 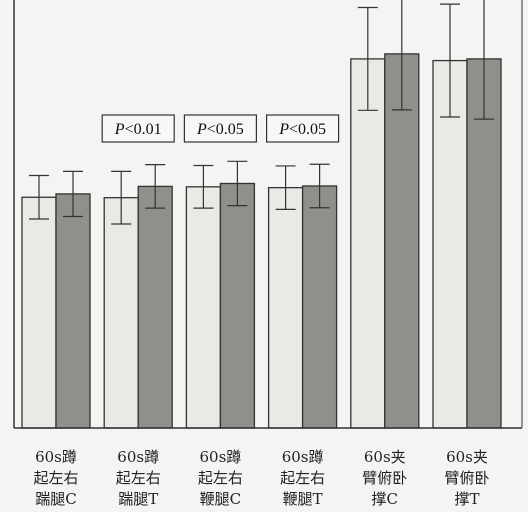 What do you see at coordinates (385, 457) in the screenshot?
I see `category-label-4-line-0: 60s夹` at bounding box center [385, 457].